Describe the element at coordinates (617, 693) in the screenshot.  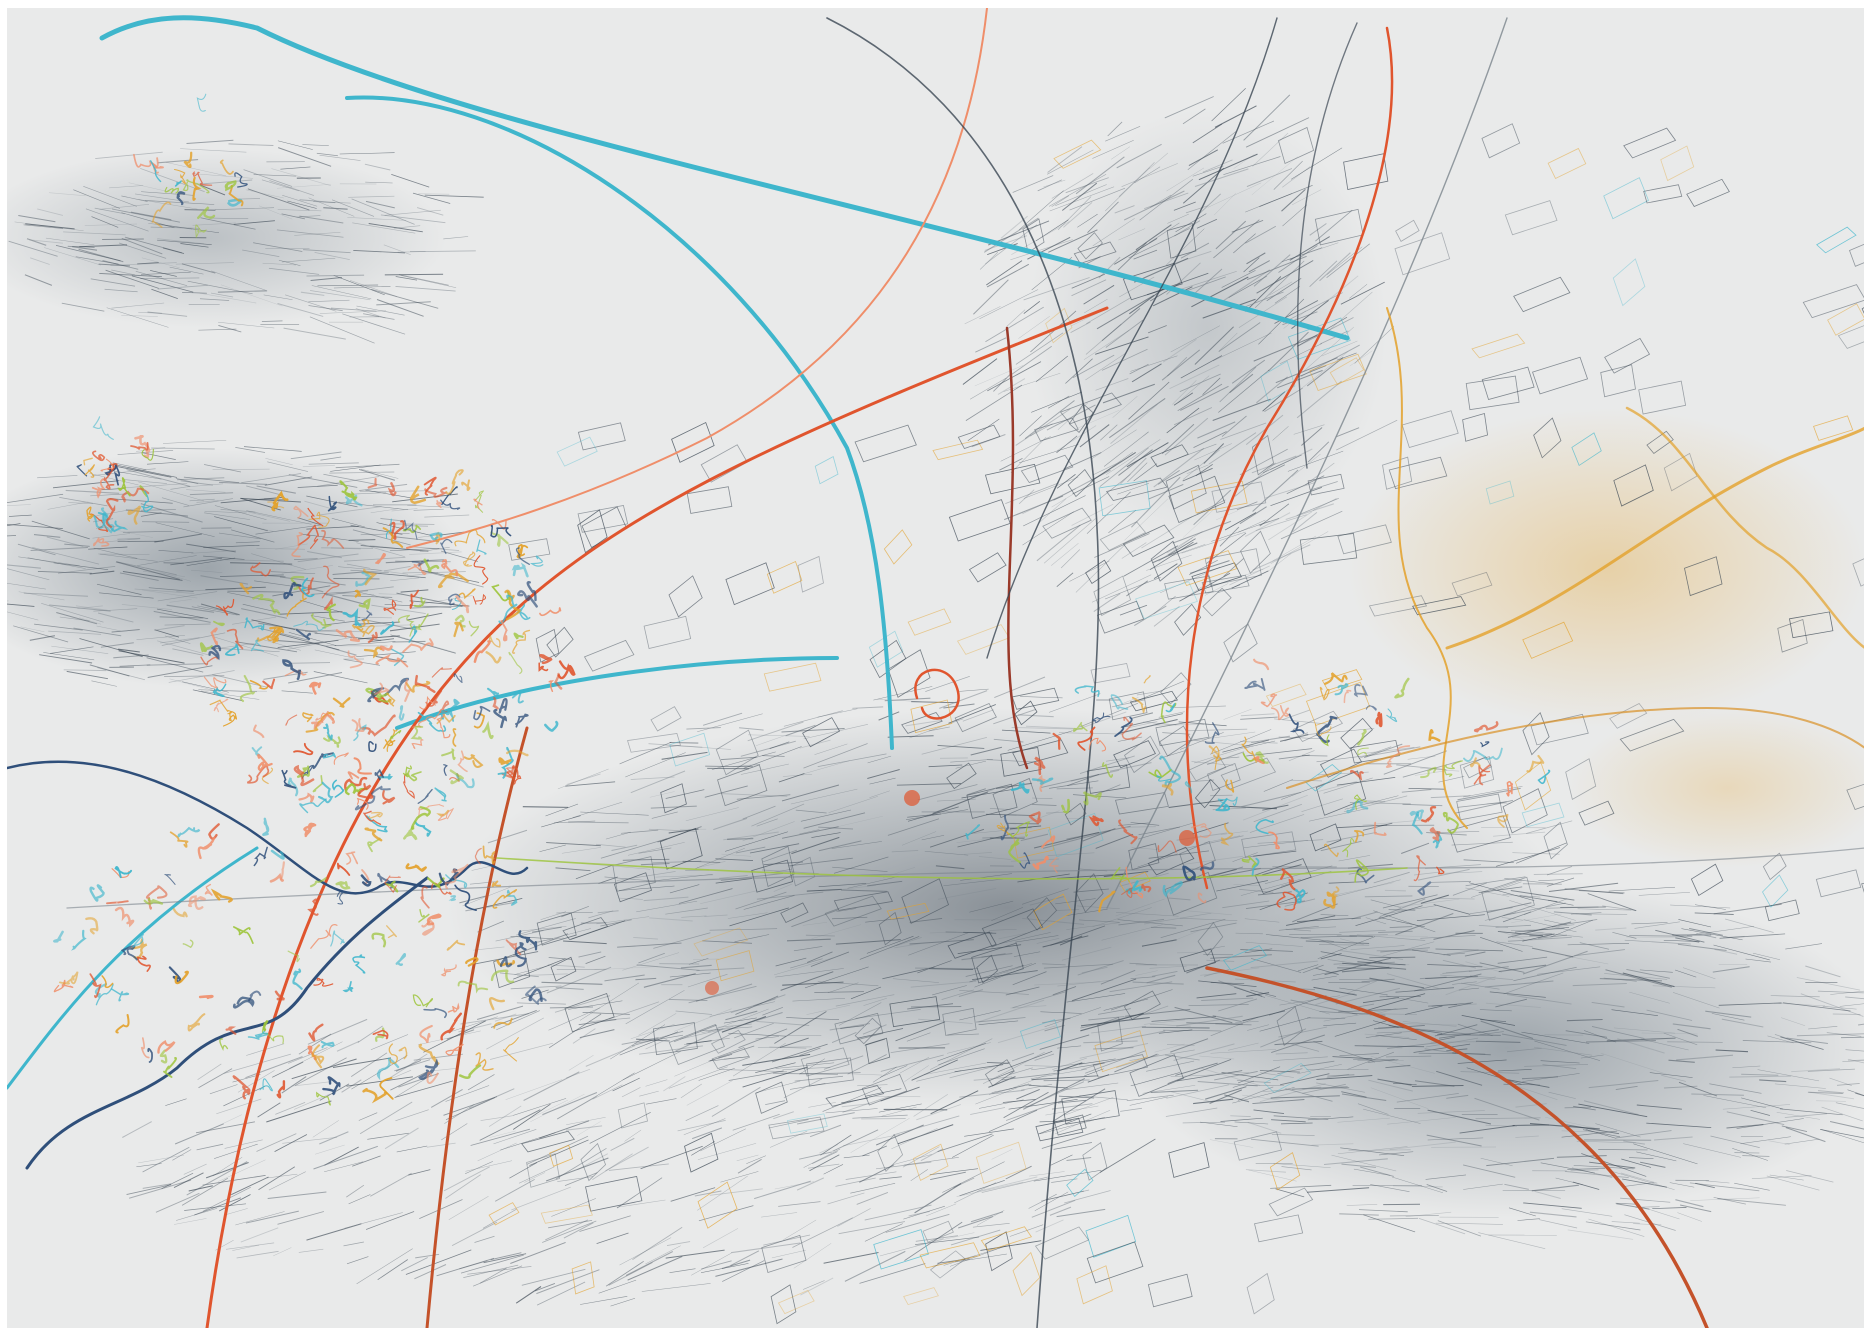
I see `cyan-short-line` at that location.